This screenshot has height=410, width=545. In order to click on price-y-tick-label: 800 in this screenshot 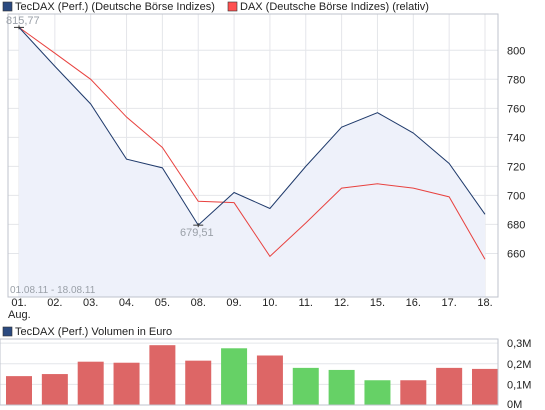, I will do `click(516, 51)`.